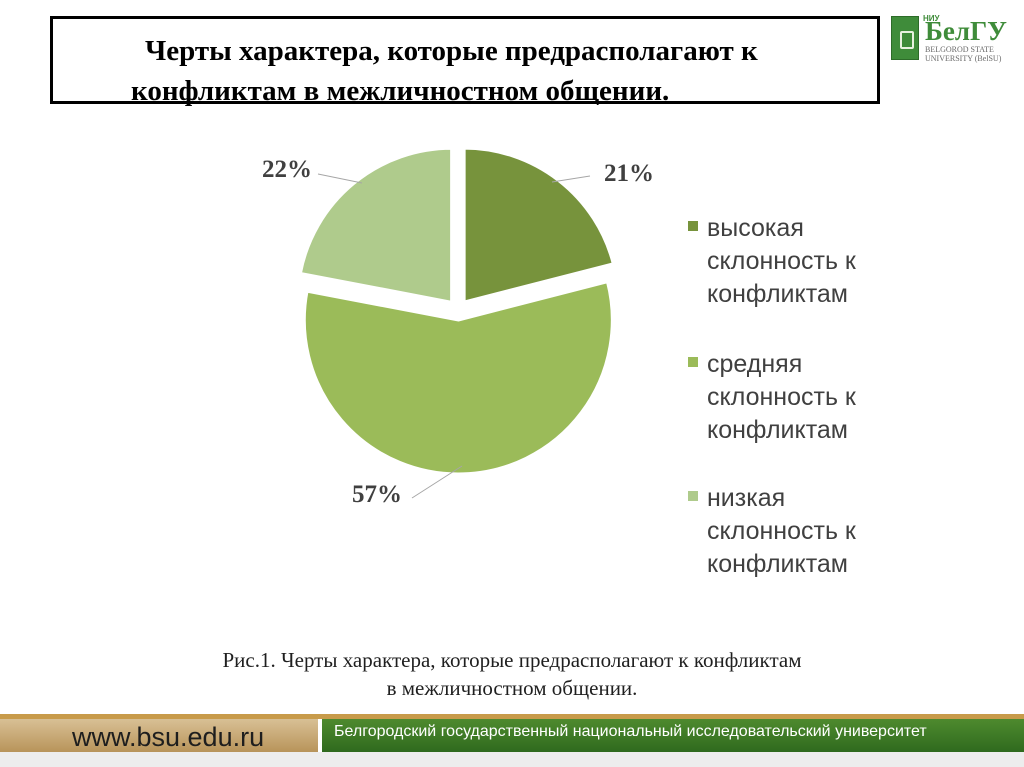 This screenshot has height=767, width=1024. I want to click on footer-bottom-strip, so click(512, 759).